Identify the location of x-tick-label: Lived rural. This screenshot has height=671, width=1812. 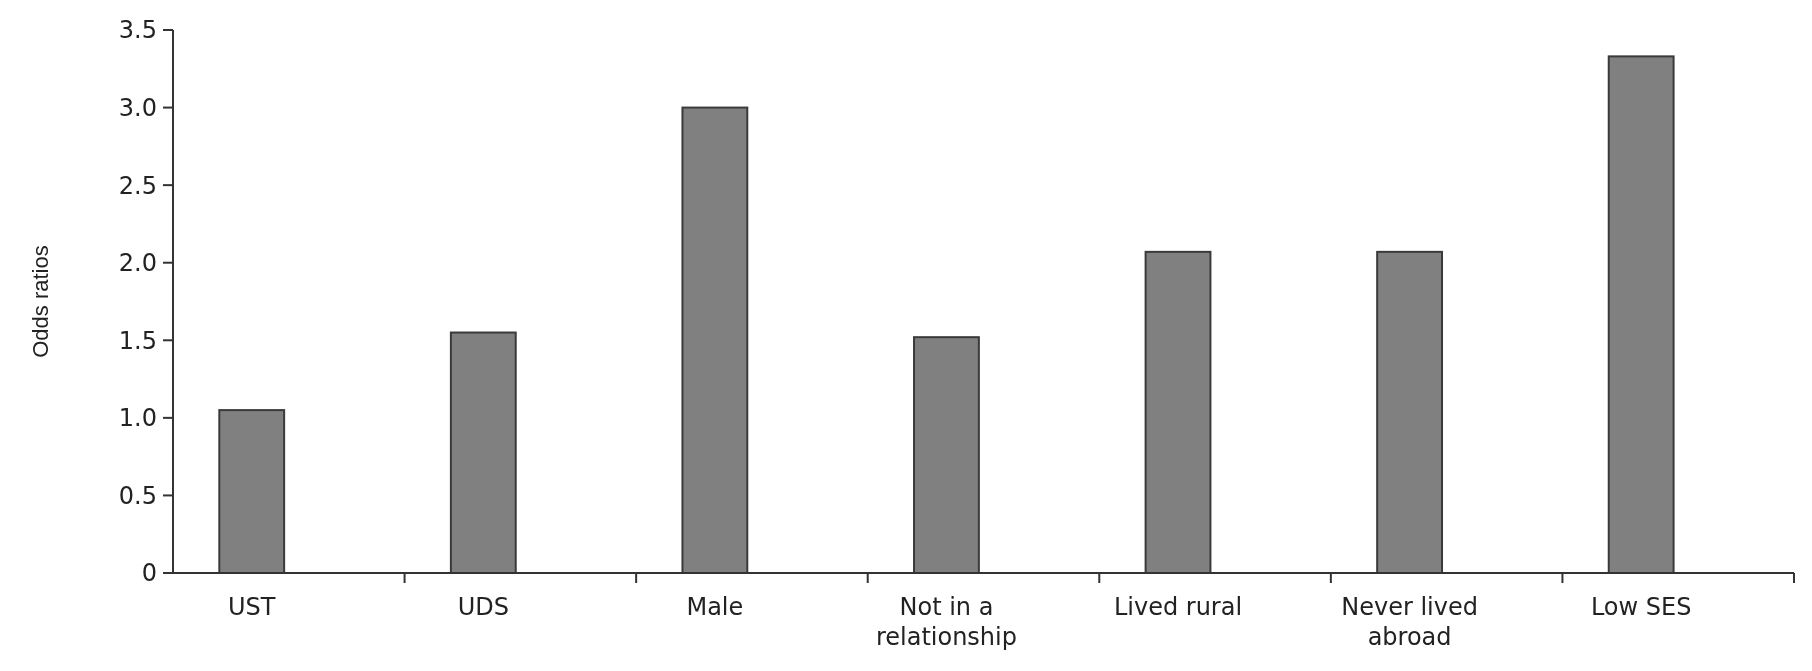
(1178, 607).